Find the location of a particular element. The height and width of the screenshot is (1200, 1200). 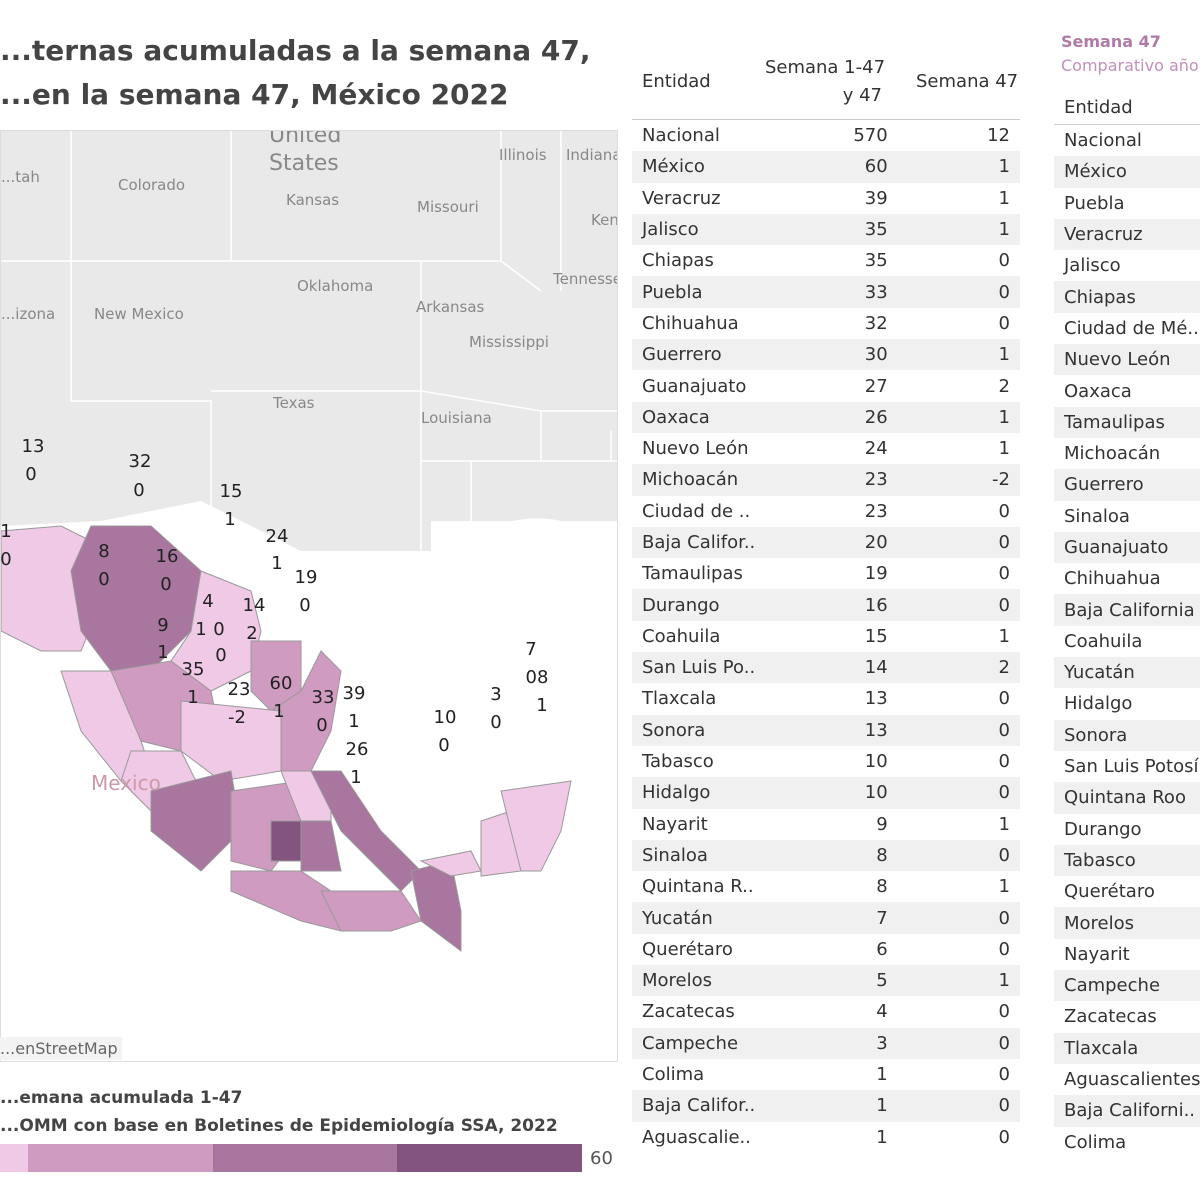

table-row: Tamaulipas is located at coordinates (1127, 422).